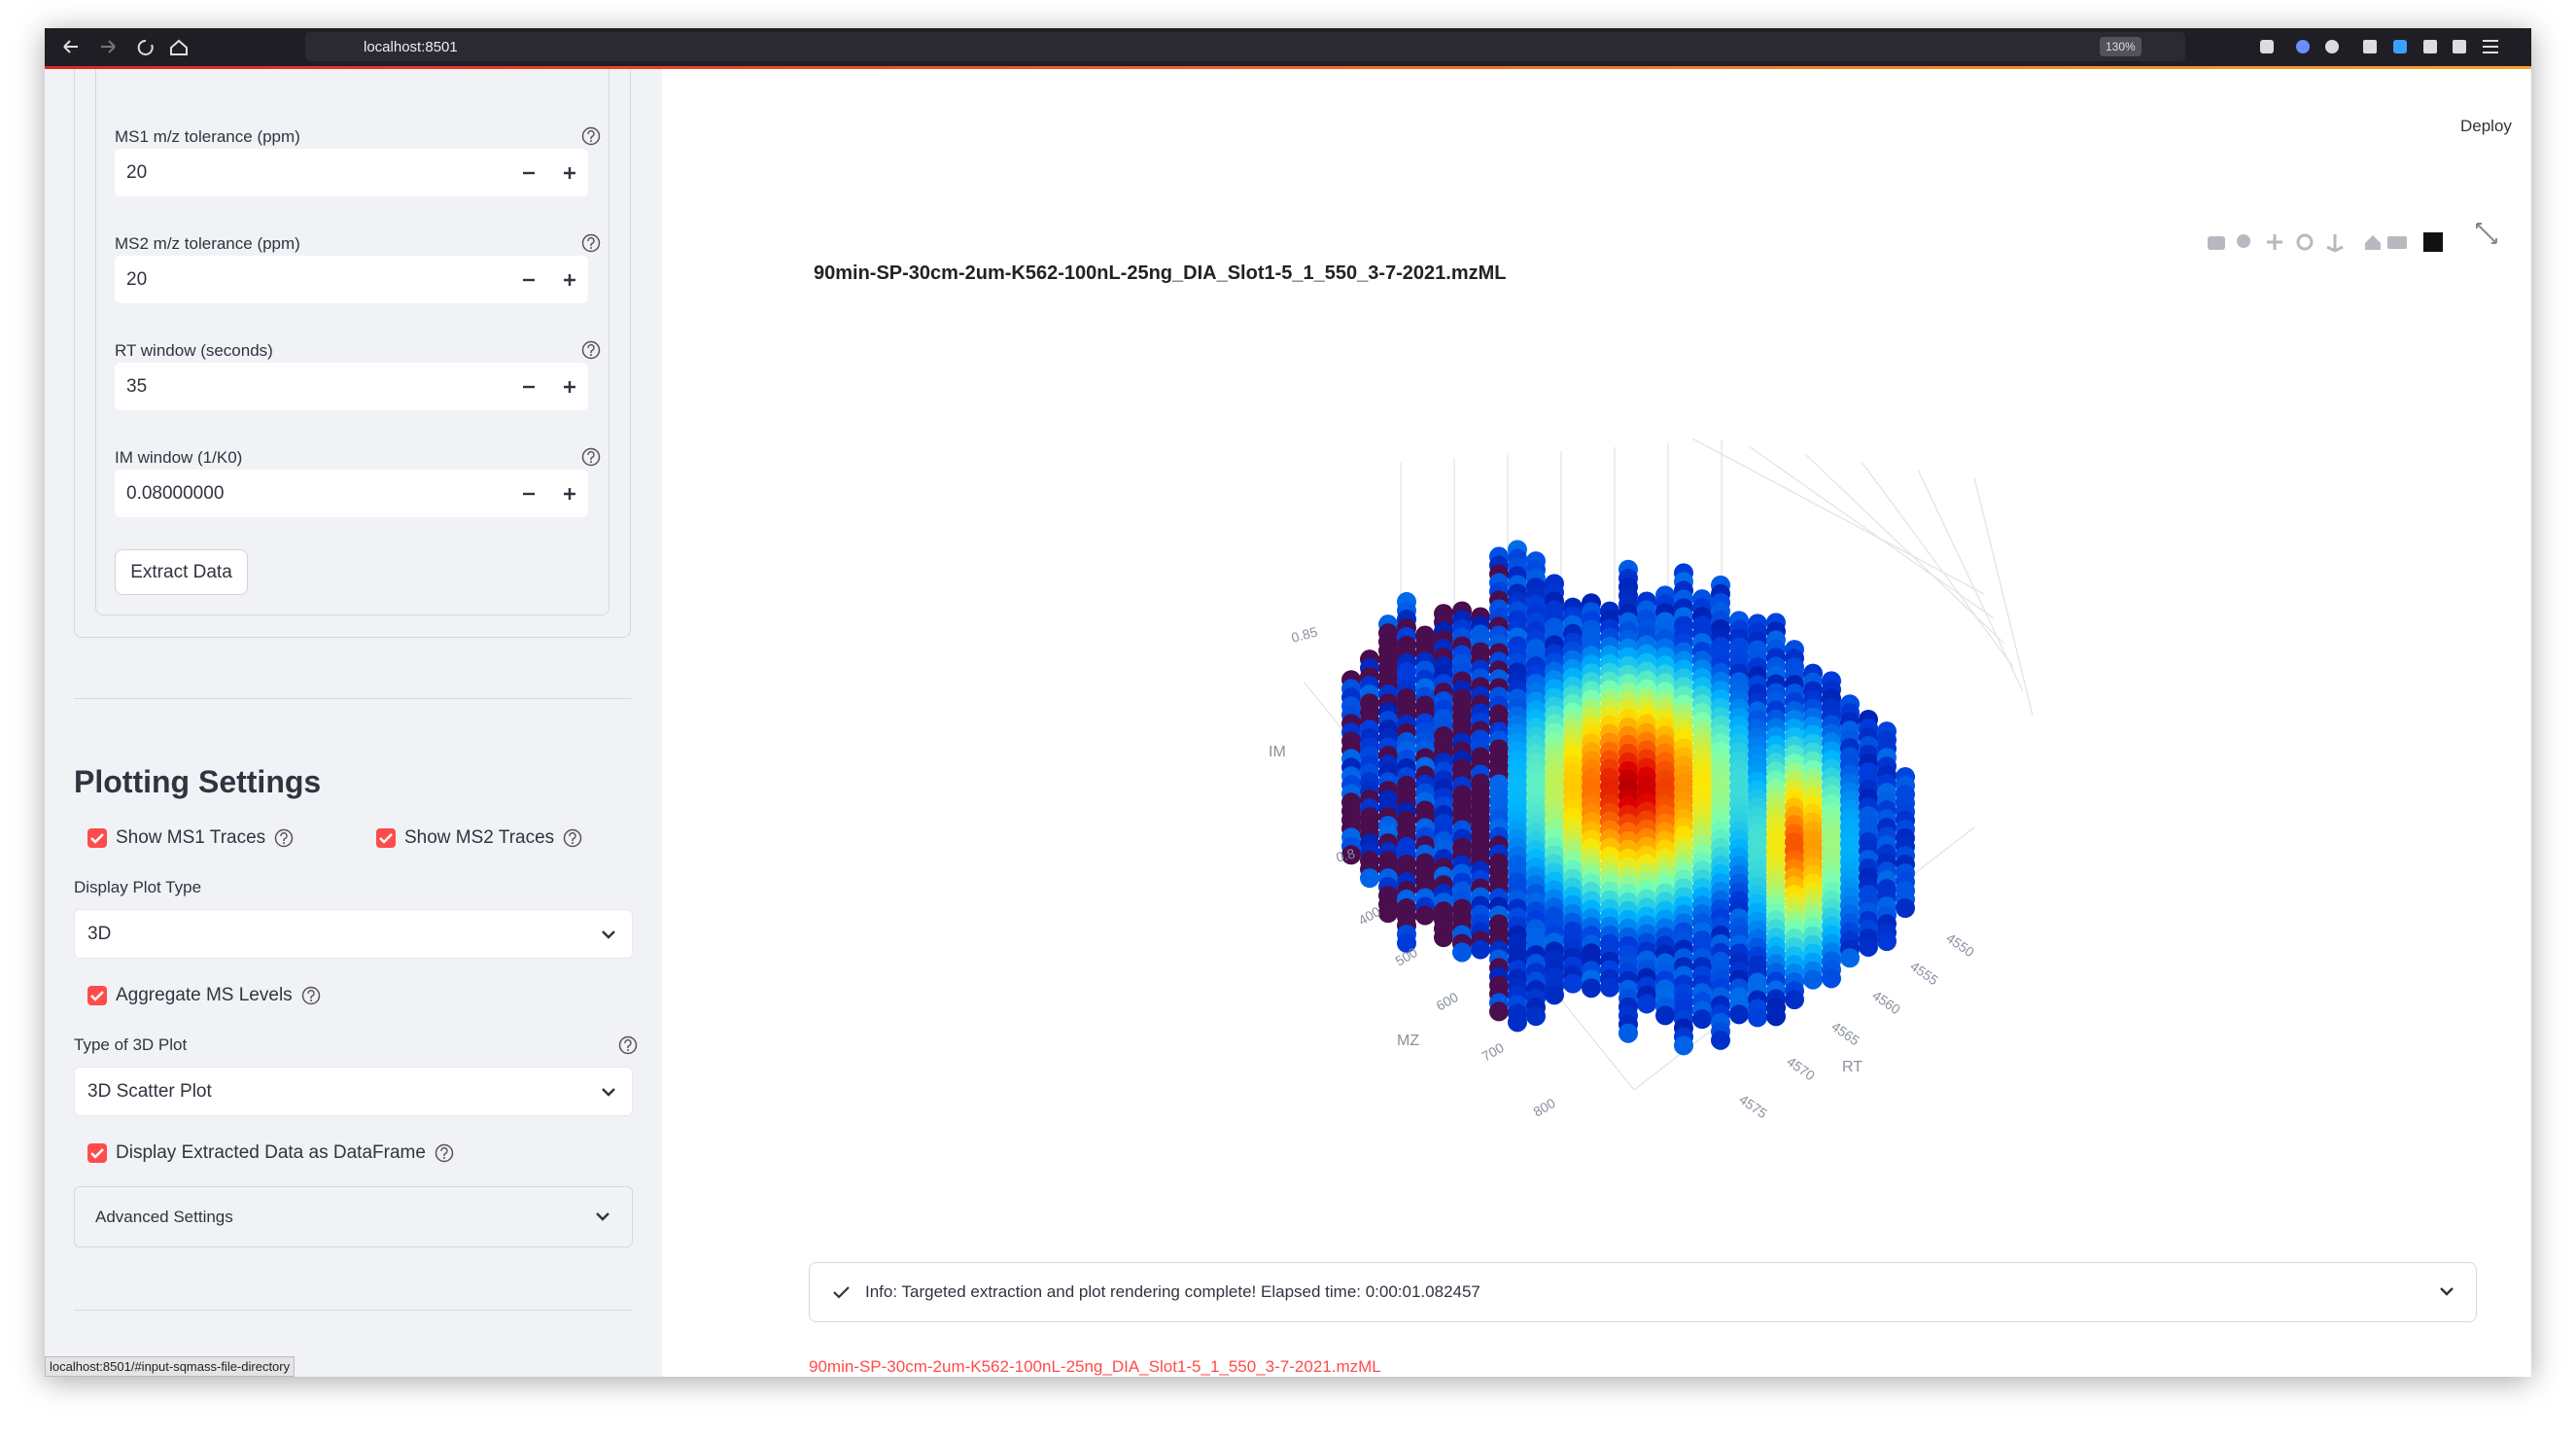 Image resolution: width=2576 pixels, height=1438 pixels. Describe the element at coordinates (2243, 241) in the screenshot. I see `modebar-zoom` at that location.